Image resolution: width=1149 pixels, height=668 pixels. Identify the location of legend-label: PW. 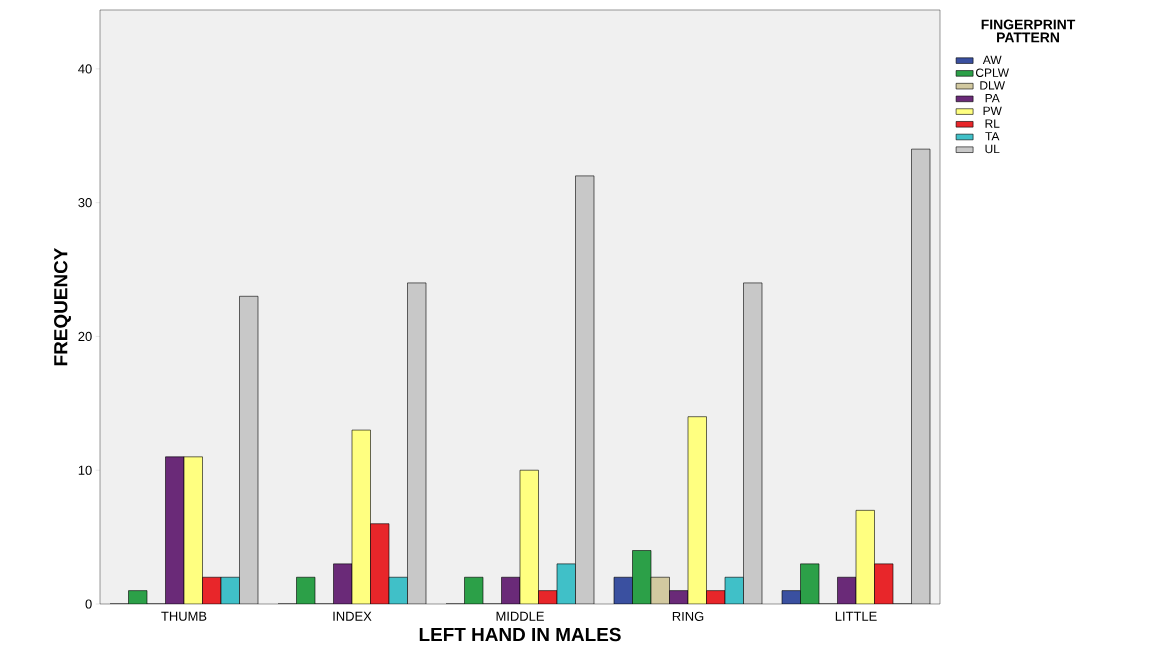
(992, 110).